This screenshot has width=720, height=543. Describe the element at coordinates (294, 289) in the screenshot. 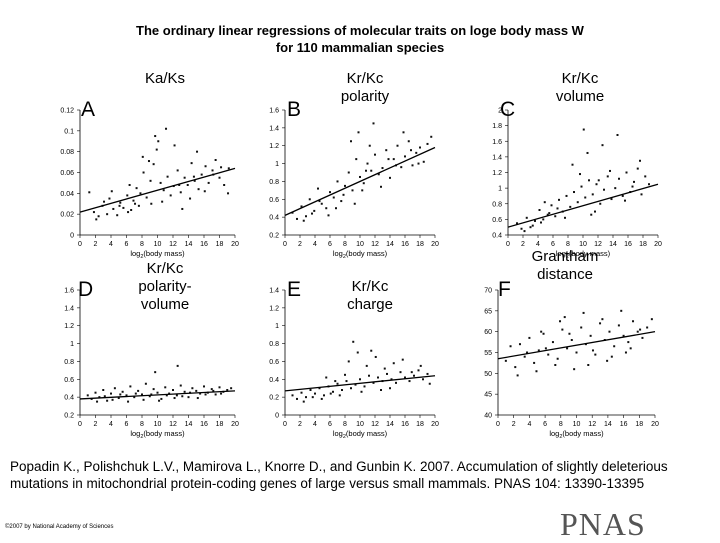

I see `panel-e-letter: E` at that location.